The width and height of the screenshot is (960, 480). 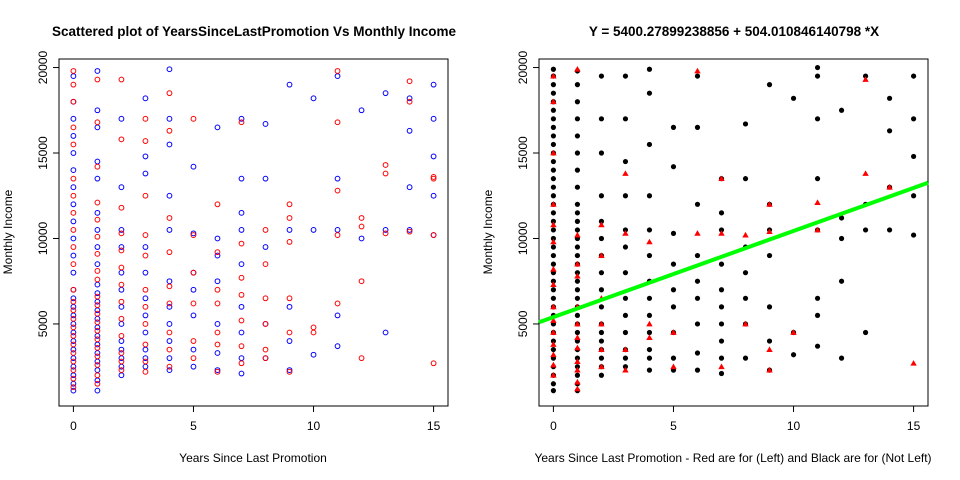 What do you see at coordinates (73, 426) in the screenshot?
I see `left-x-tick-label: 0` at bounding box center [73, 426].